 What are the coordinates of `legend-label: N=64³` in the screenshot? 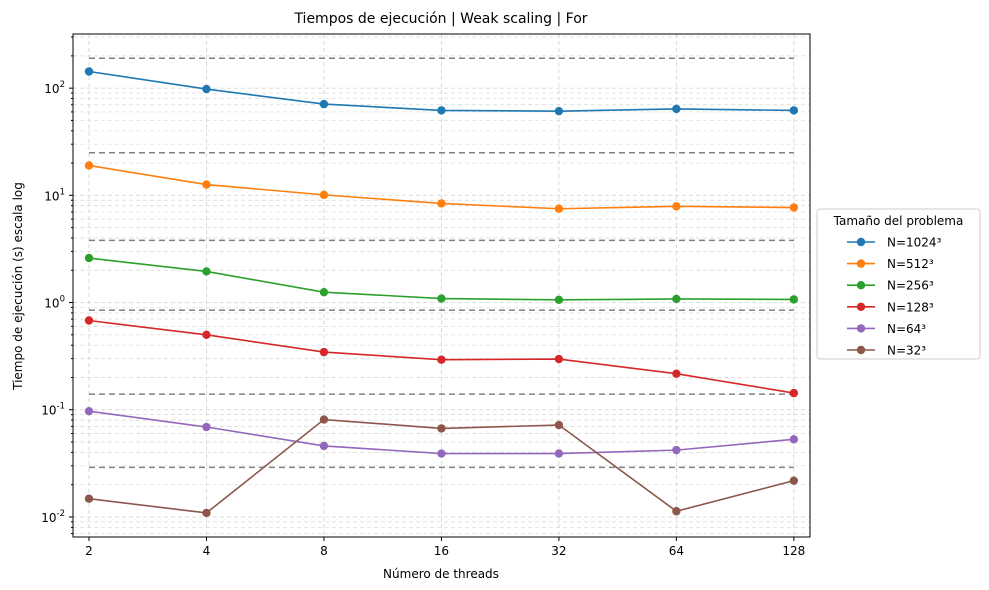 It's located at (906, 329).